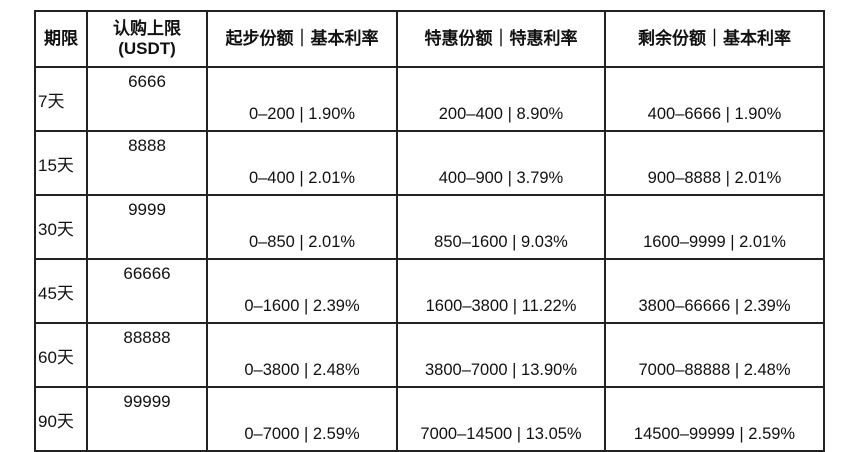  I want to click on cell-special: 400–900 | 3.79%, so click(501, 163).